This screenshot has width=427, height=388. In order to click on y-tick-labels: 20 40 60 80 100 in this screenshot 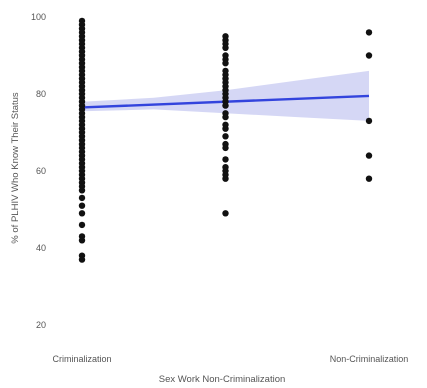, I will do `click(38, 171)`.